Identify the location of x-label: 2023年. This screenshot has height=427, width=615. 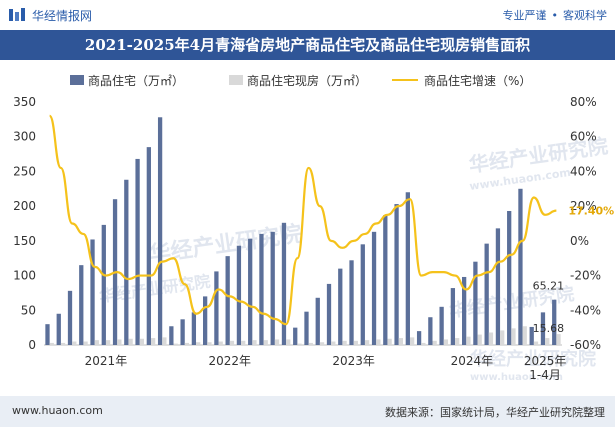
(353, 361).